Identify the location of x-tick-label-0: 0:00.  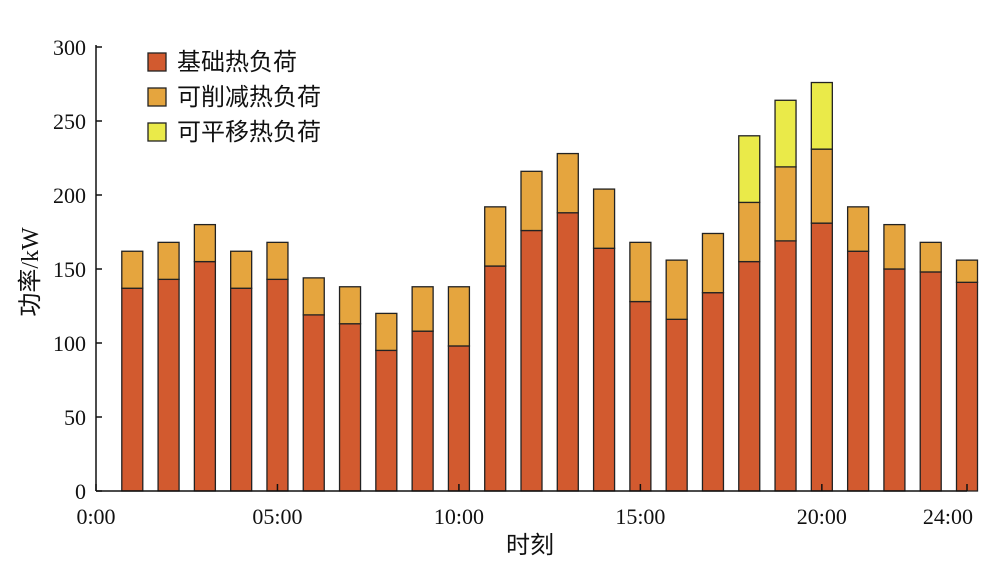
(95, 516).